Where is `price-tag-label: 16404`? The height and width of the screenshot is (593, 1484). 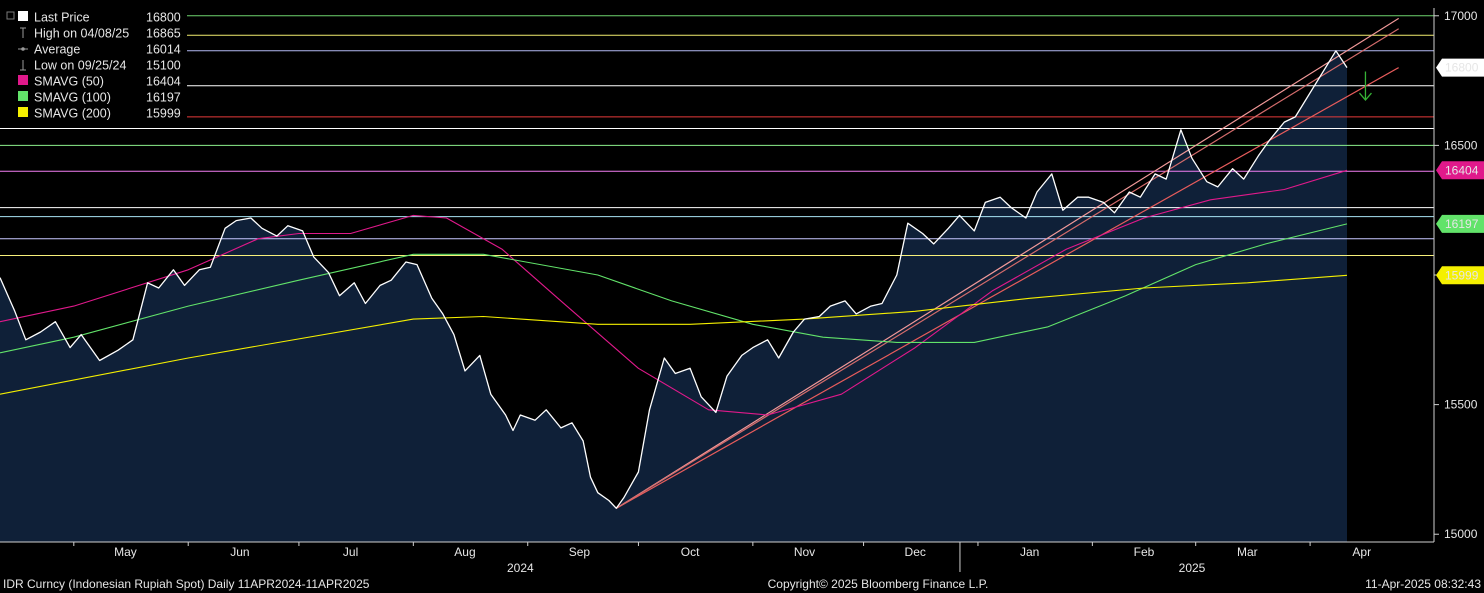 price-tag-label: 16404 is located at coordinates (1462, 170).